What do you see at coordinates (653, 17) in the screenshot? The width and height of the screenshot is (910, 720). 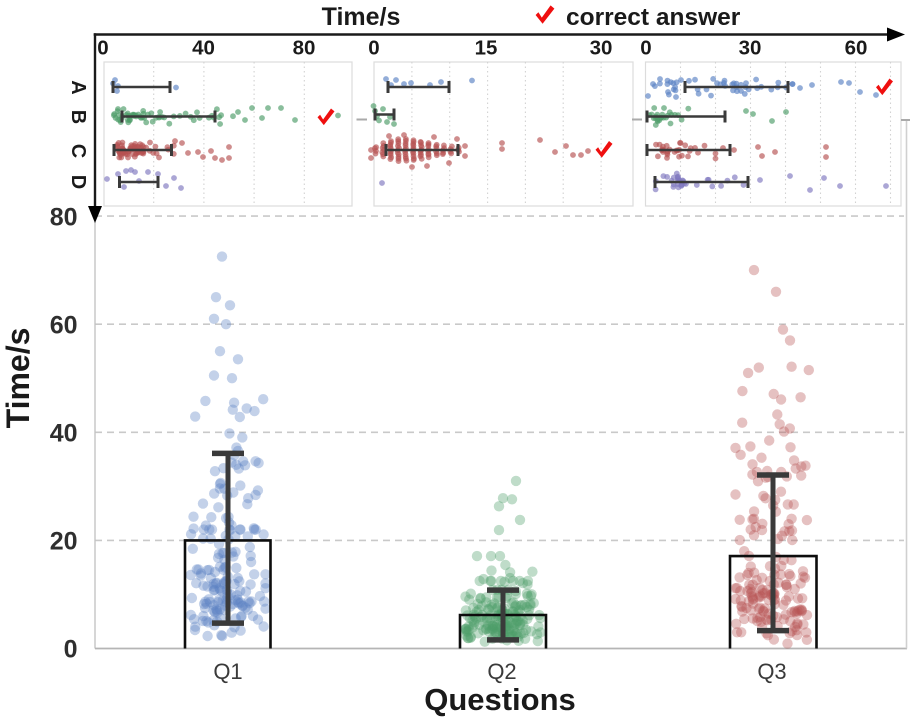 I see `svg-text: correct answer` at bounding box center [653, 17].